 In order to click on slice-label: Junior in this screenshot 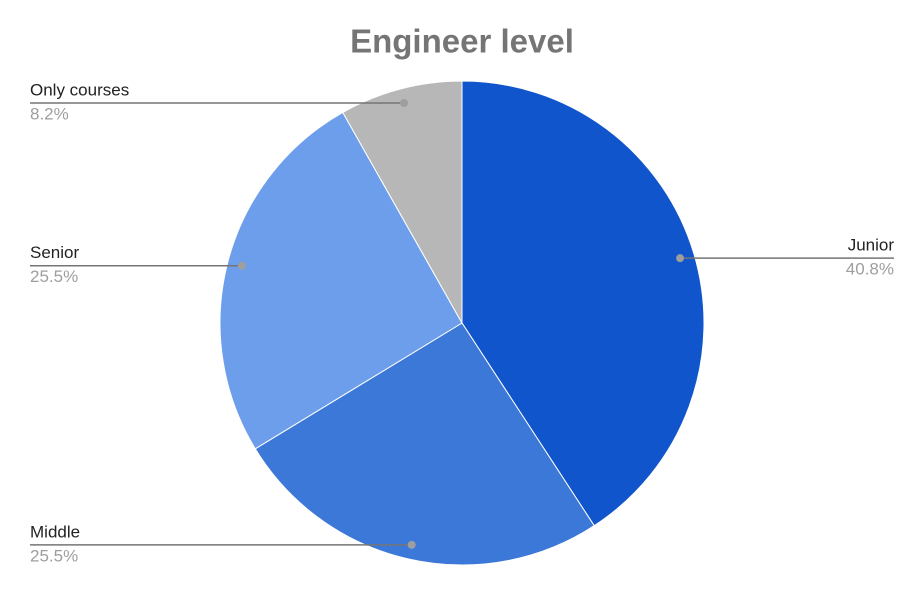, I will do `click(871, 245)`.